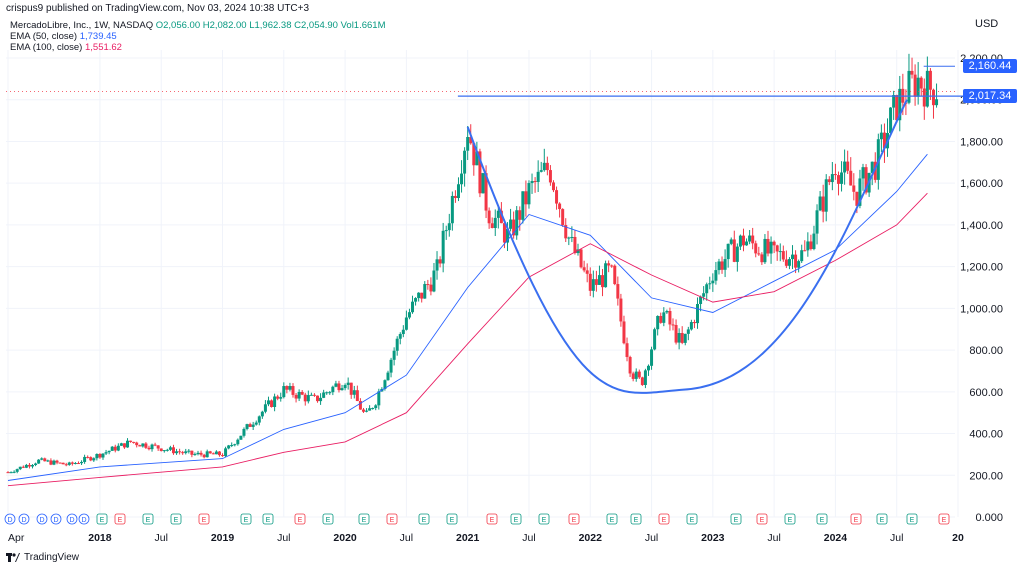 The width and height of the screenshot is (1024, 568). Describe the element at coordinates (46, 47) in the screenshot. I see `ema100-label: EMA (100, close)` at that location.